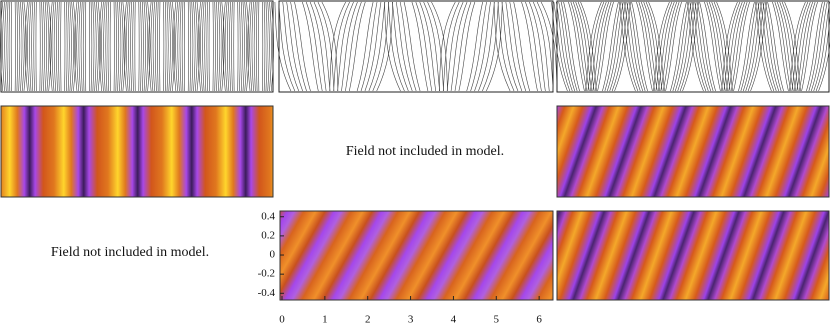  Describe the element at coordinates (266, 274) in the screenshot. I see `y-tick-label: -0.2` at that location.